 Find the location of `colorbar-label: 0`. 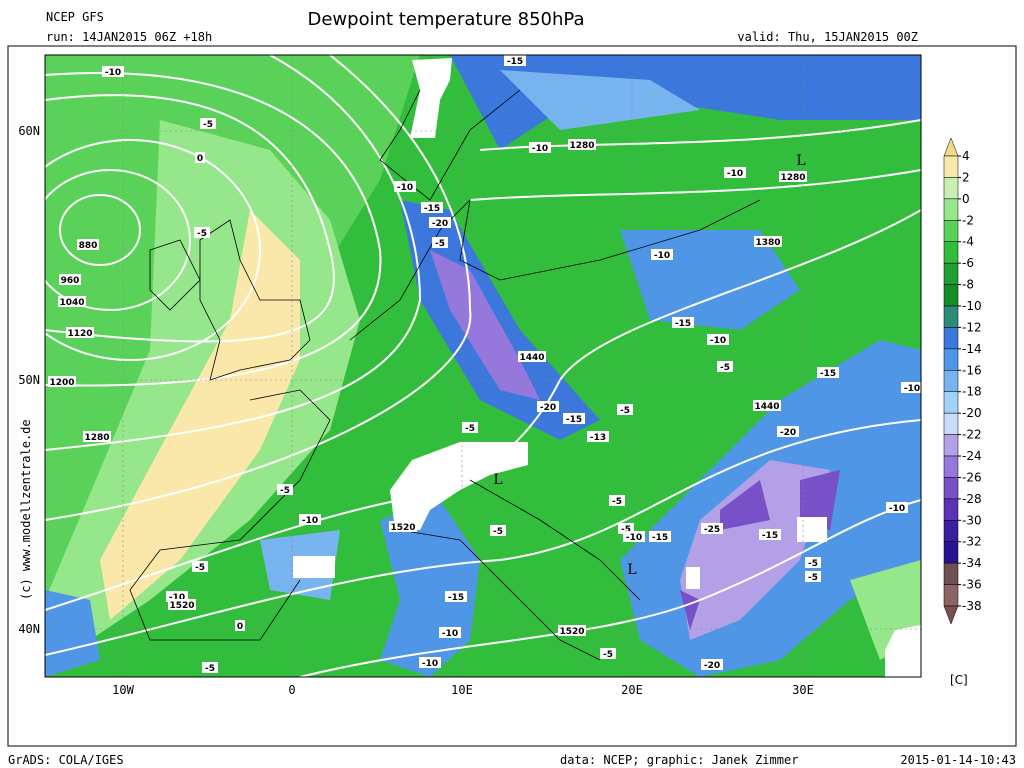

colorbar-label: 0 is located at coordinates (966, 199).